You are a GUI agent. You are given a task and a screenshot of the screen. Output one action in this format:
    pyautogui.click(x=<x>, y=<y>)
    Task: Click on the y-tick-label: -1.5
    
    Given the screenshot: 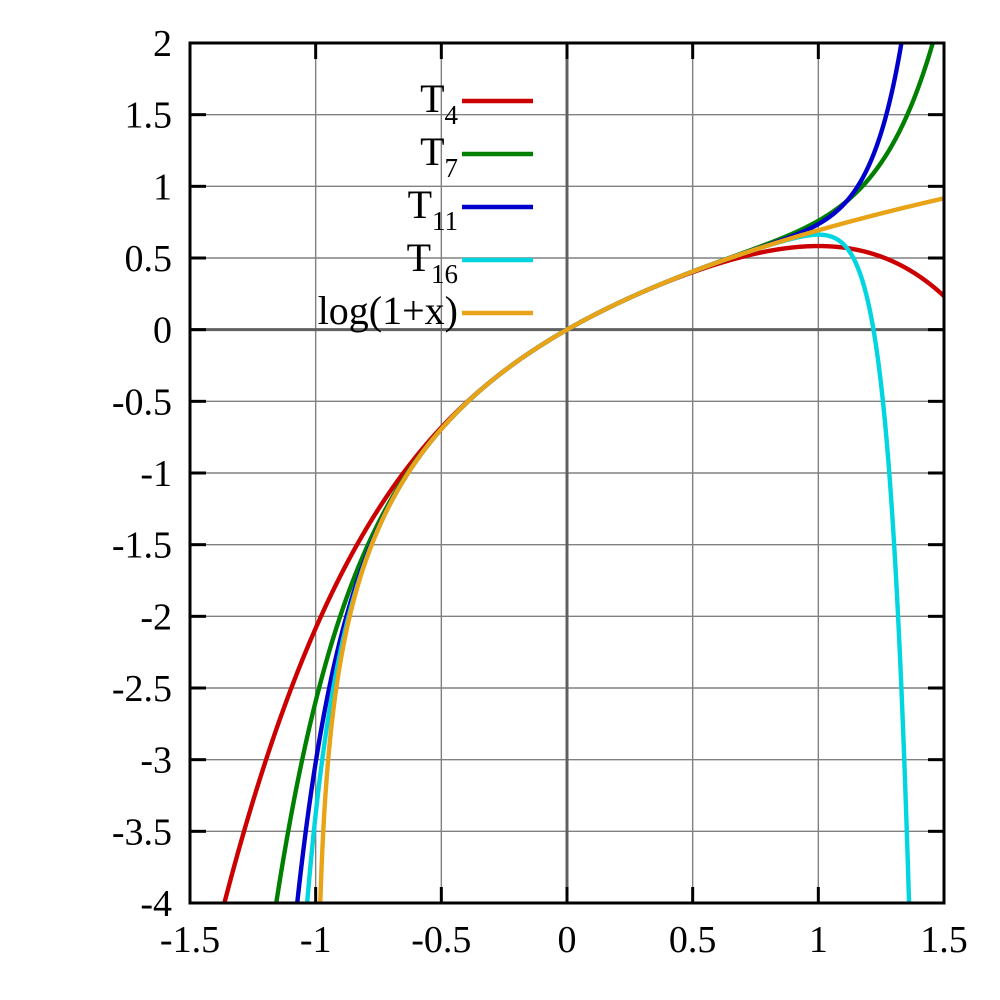 What is the action you would take?
    pyautogui.click(x=142, y=546)
    